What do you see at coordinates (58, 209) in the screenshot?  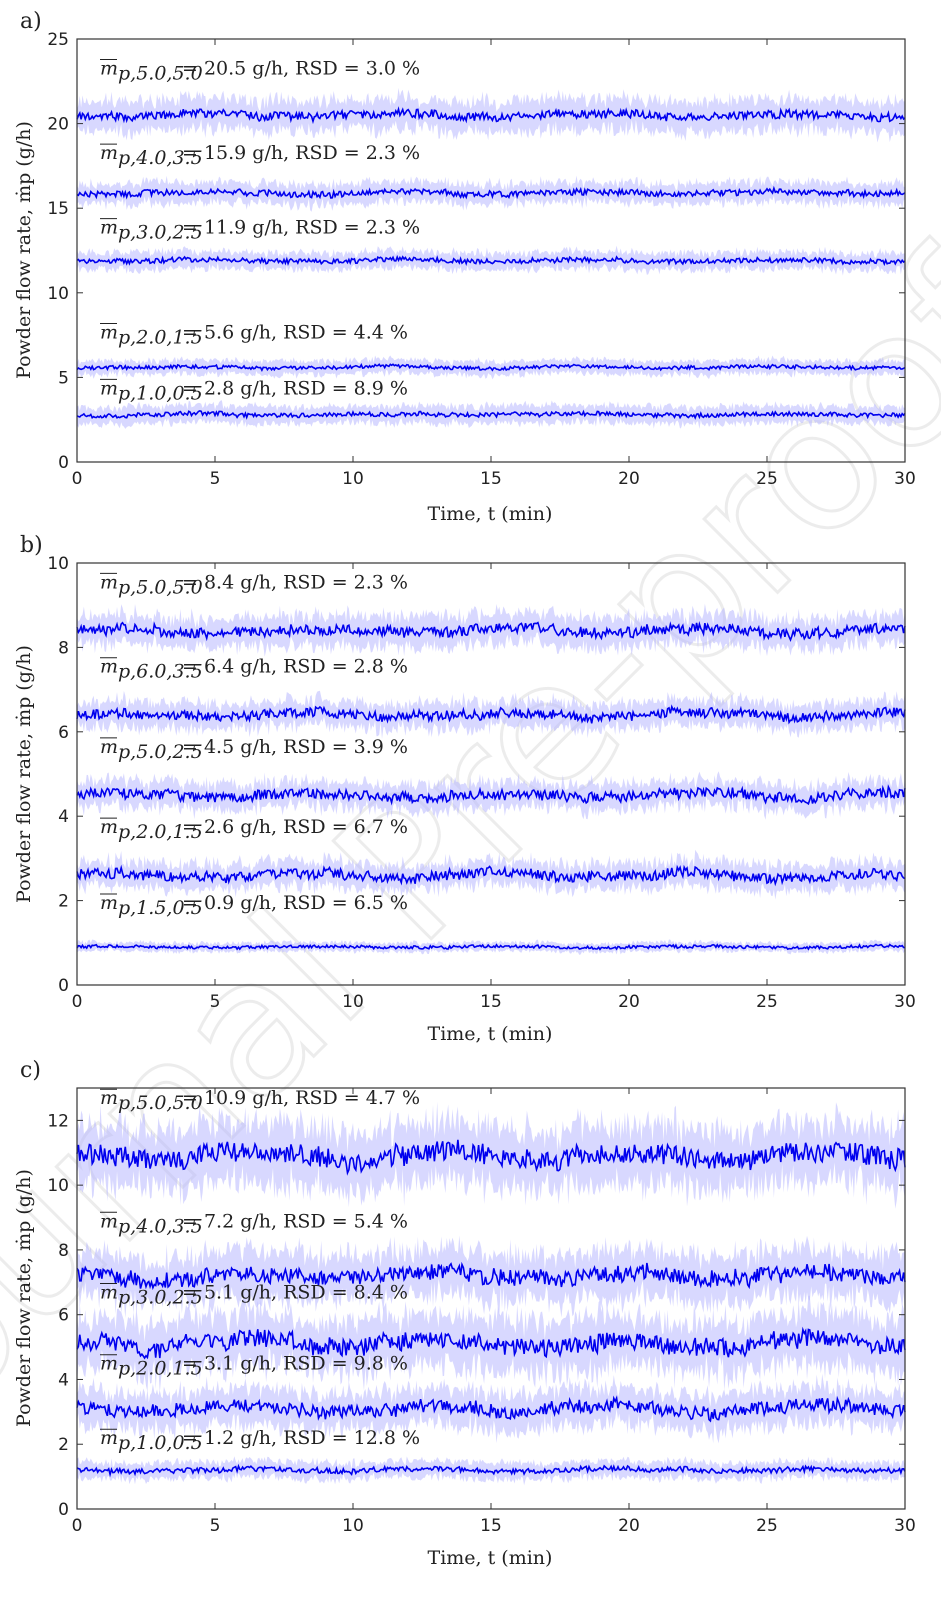 I see `y-tick-label: 15` at bounding box center [58, 209].